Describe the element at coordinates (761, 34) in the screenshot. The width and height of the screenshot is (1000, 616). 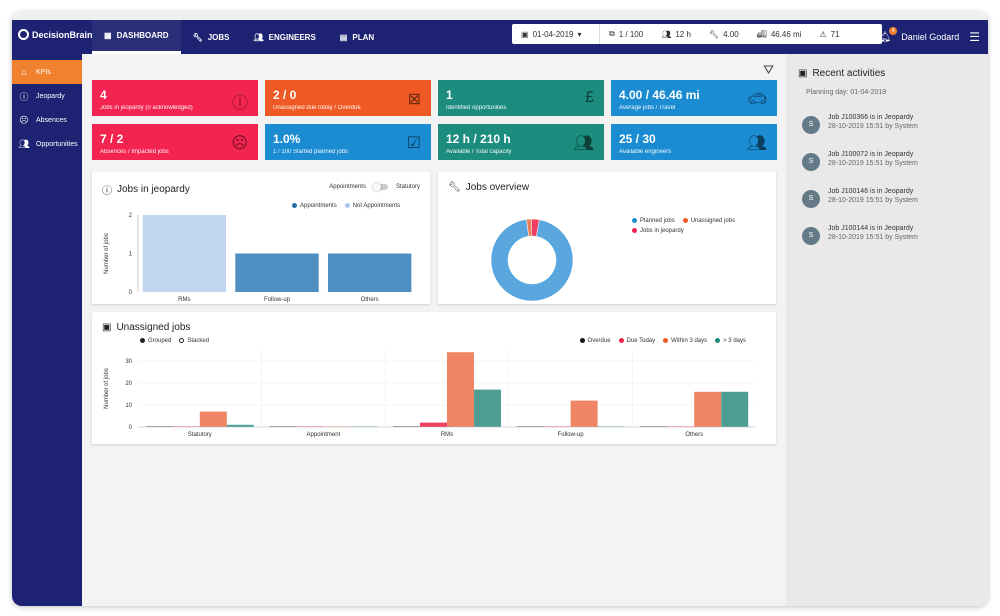
I see `truck-icon: 🚚︎` at that location.